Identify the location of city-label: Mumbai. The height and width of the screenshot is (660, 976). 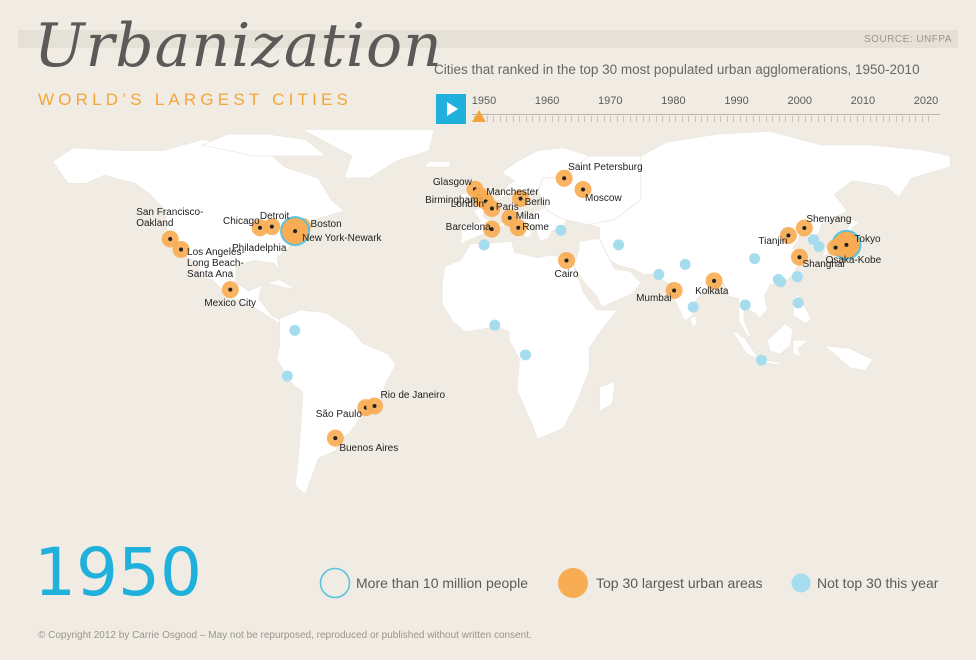
(654, 299).